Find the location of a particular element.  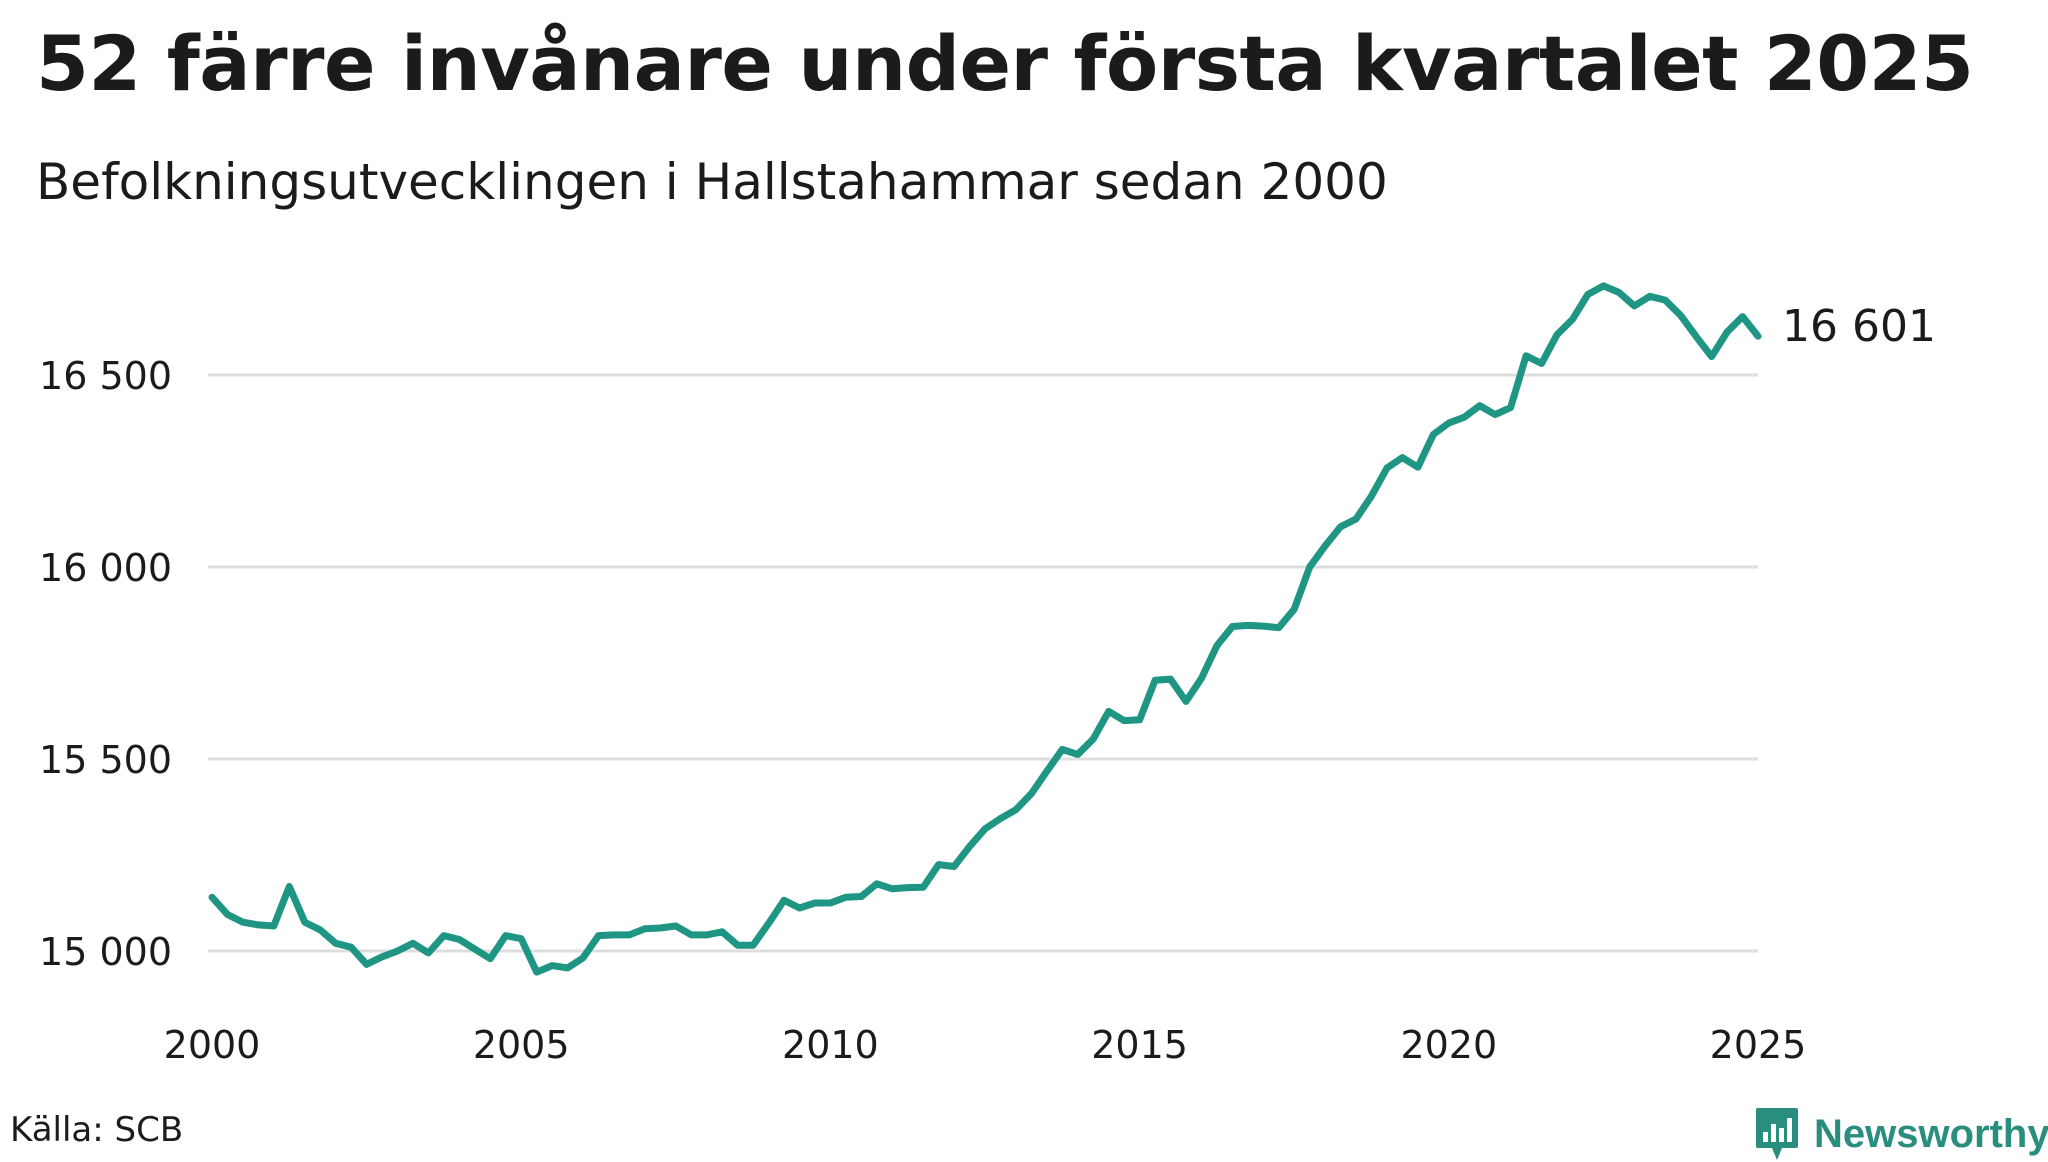

x-axis-ticks: 2000 2005 2010 2015 2020 2025 is located at coordinates (985, 1045).